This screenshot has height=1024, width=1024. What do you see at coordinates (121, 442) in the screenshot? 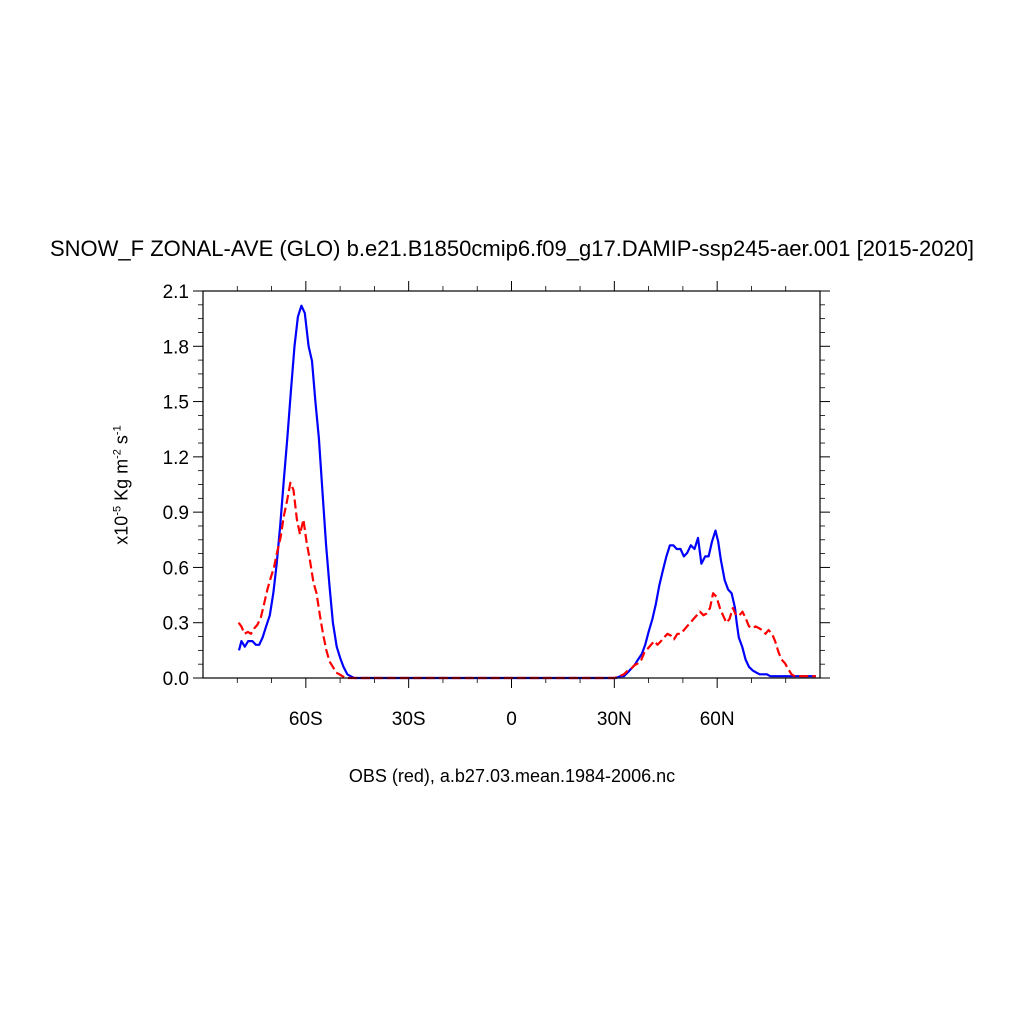
I see `y-label-units2: s` at bounding box center [121, 442].